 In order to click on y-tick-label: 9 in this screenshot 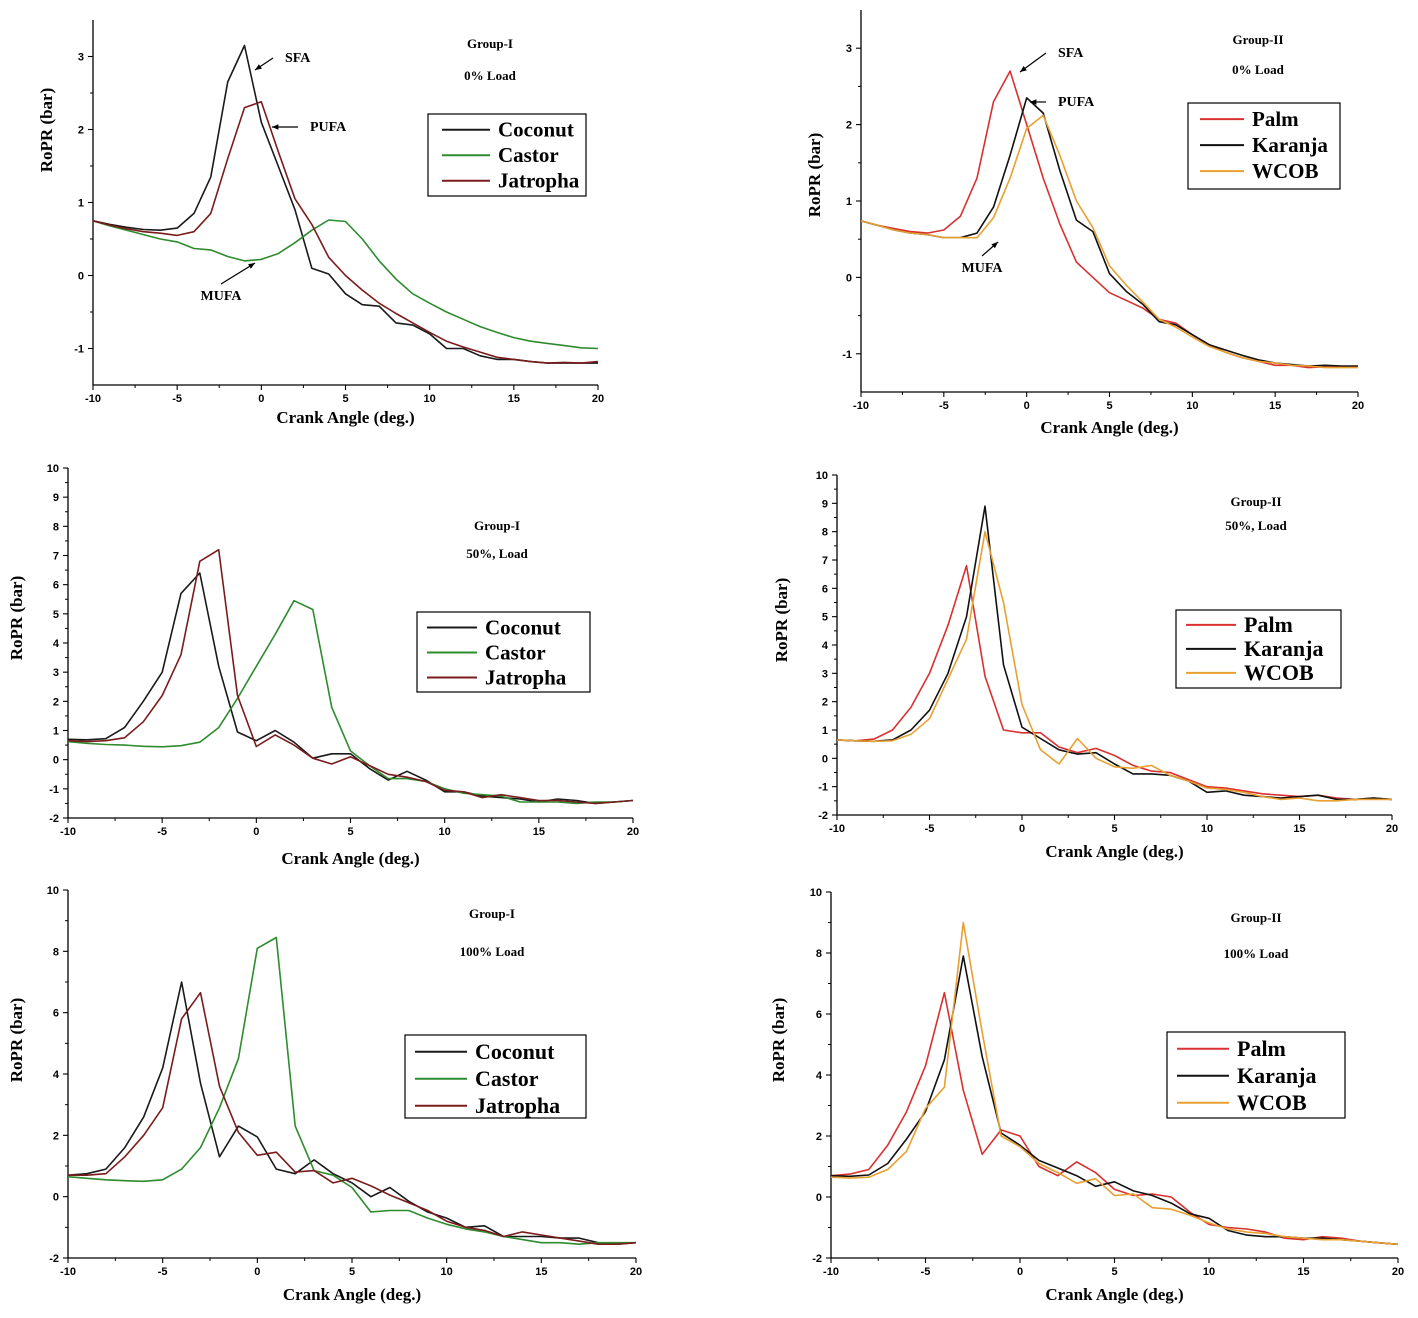, I will do `click(56, 498)`.